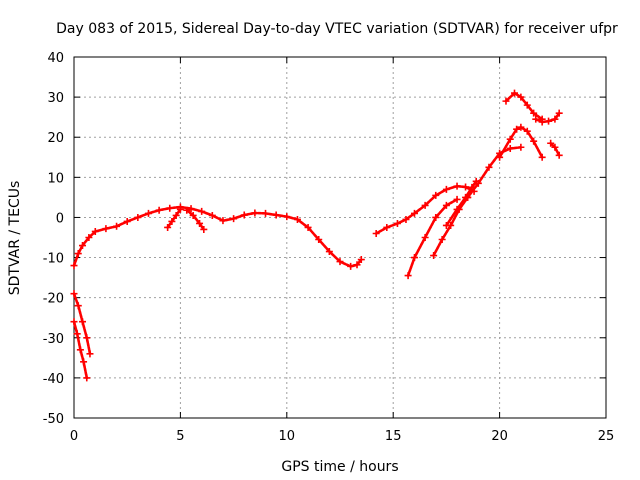 The image size is (640, 480). I want to click on series-arc-inner-hump, so click(521, 142).